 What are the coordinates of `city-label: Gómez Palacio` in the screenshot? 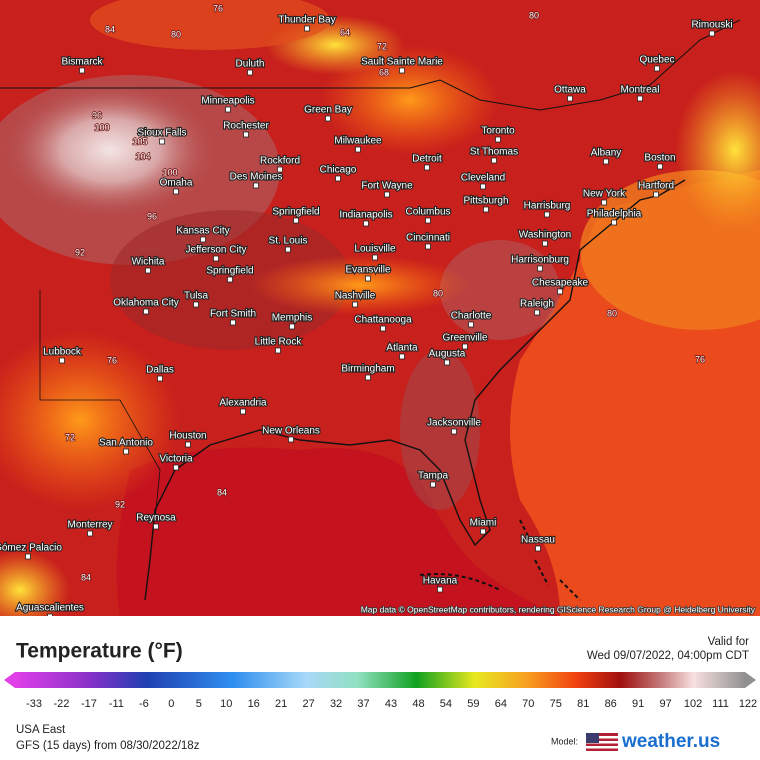 It's located at (31, 548).